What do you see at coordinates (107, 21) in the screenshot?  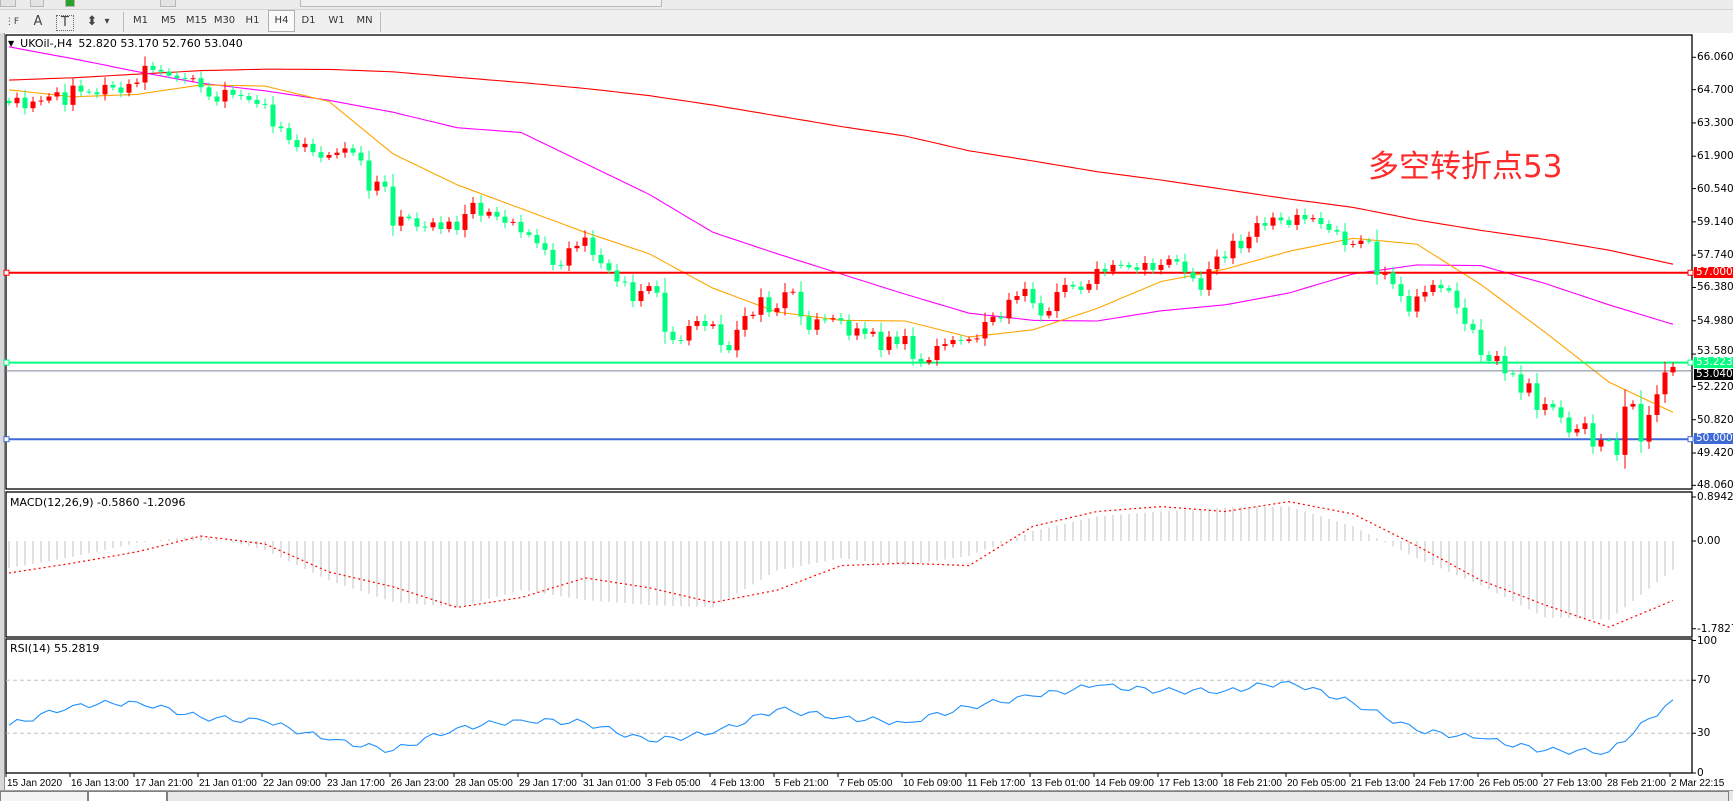 I see `dropdown-icon: ▾` at bounding box center [107, 21].